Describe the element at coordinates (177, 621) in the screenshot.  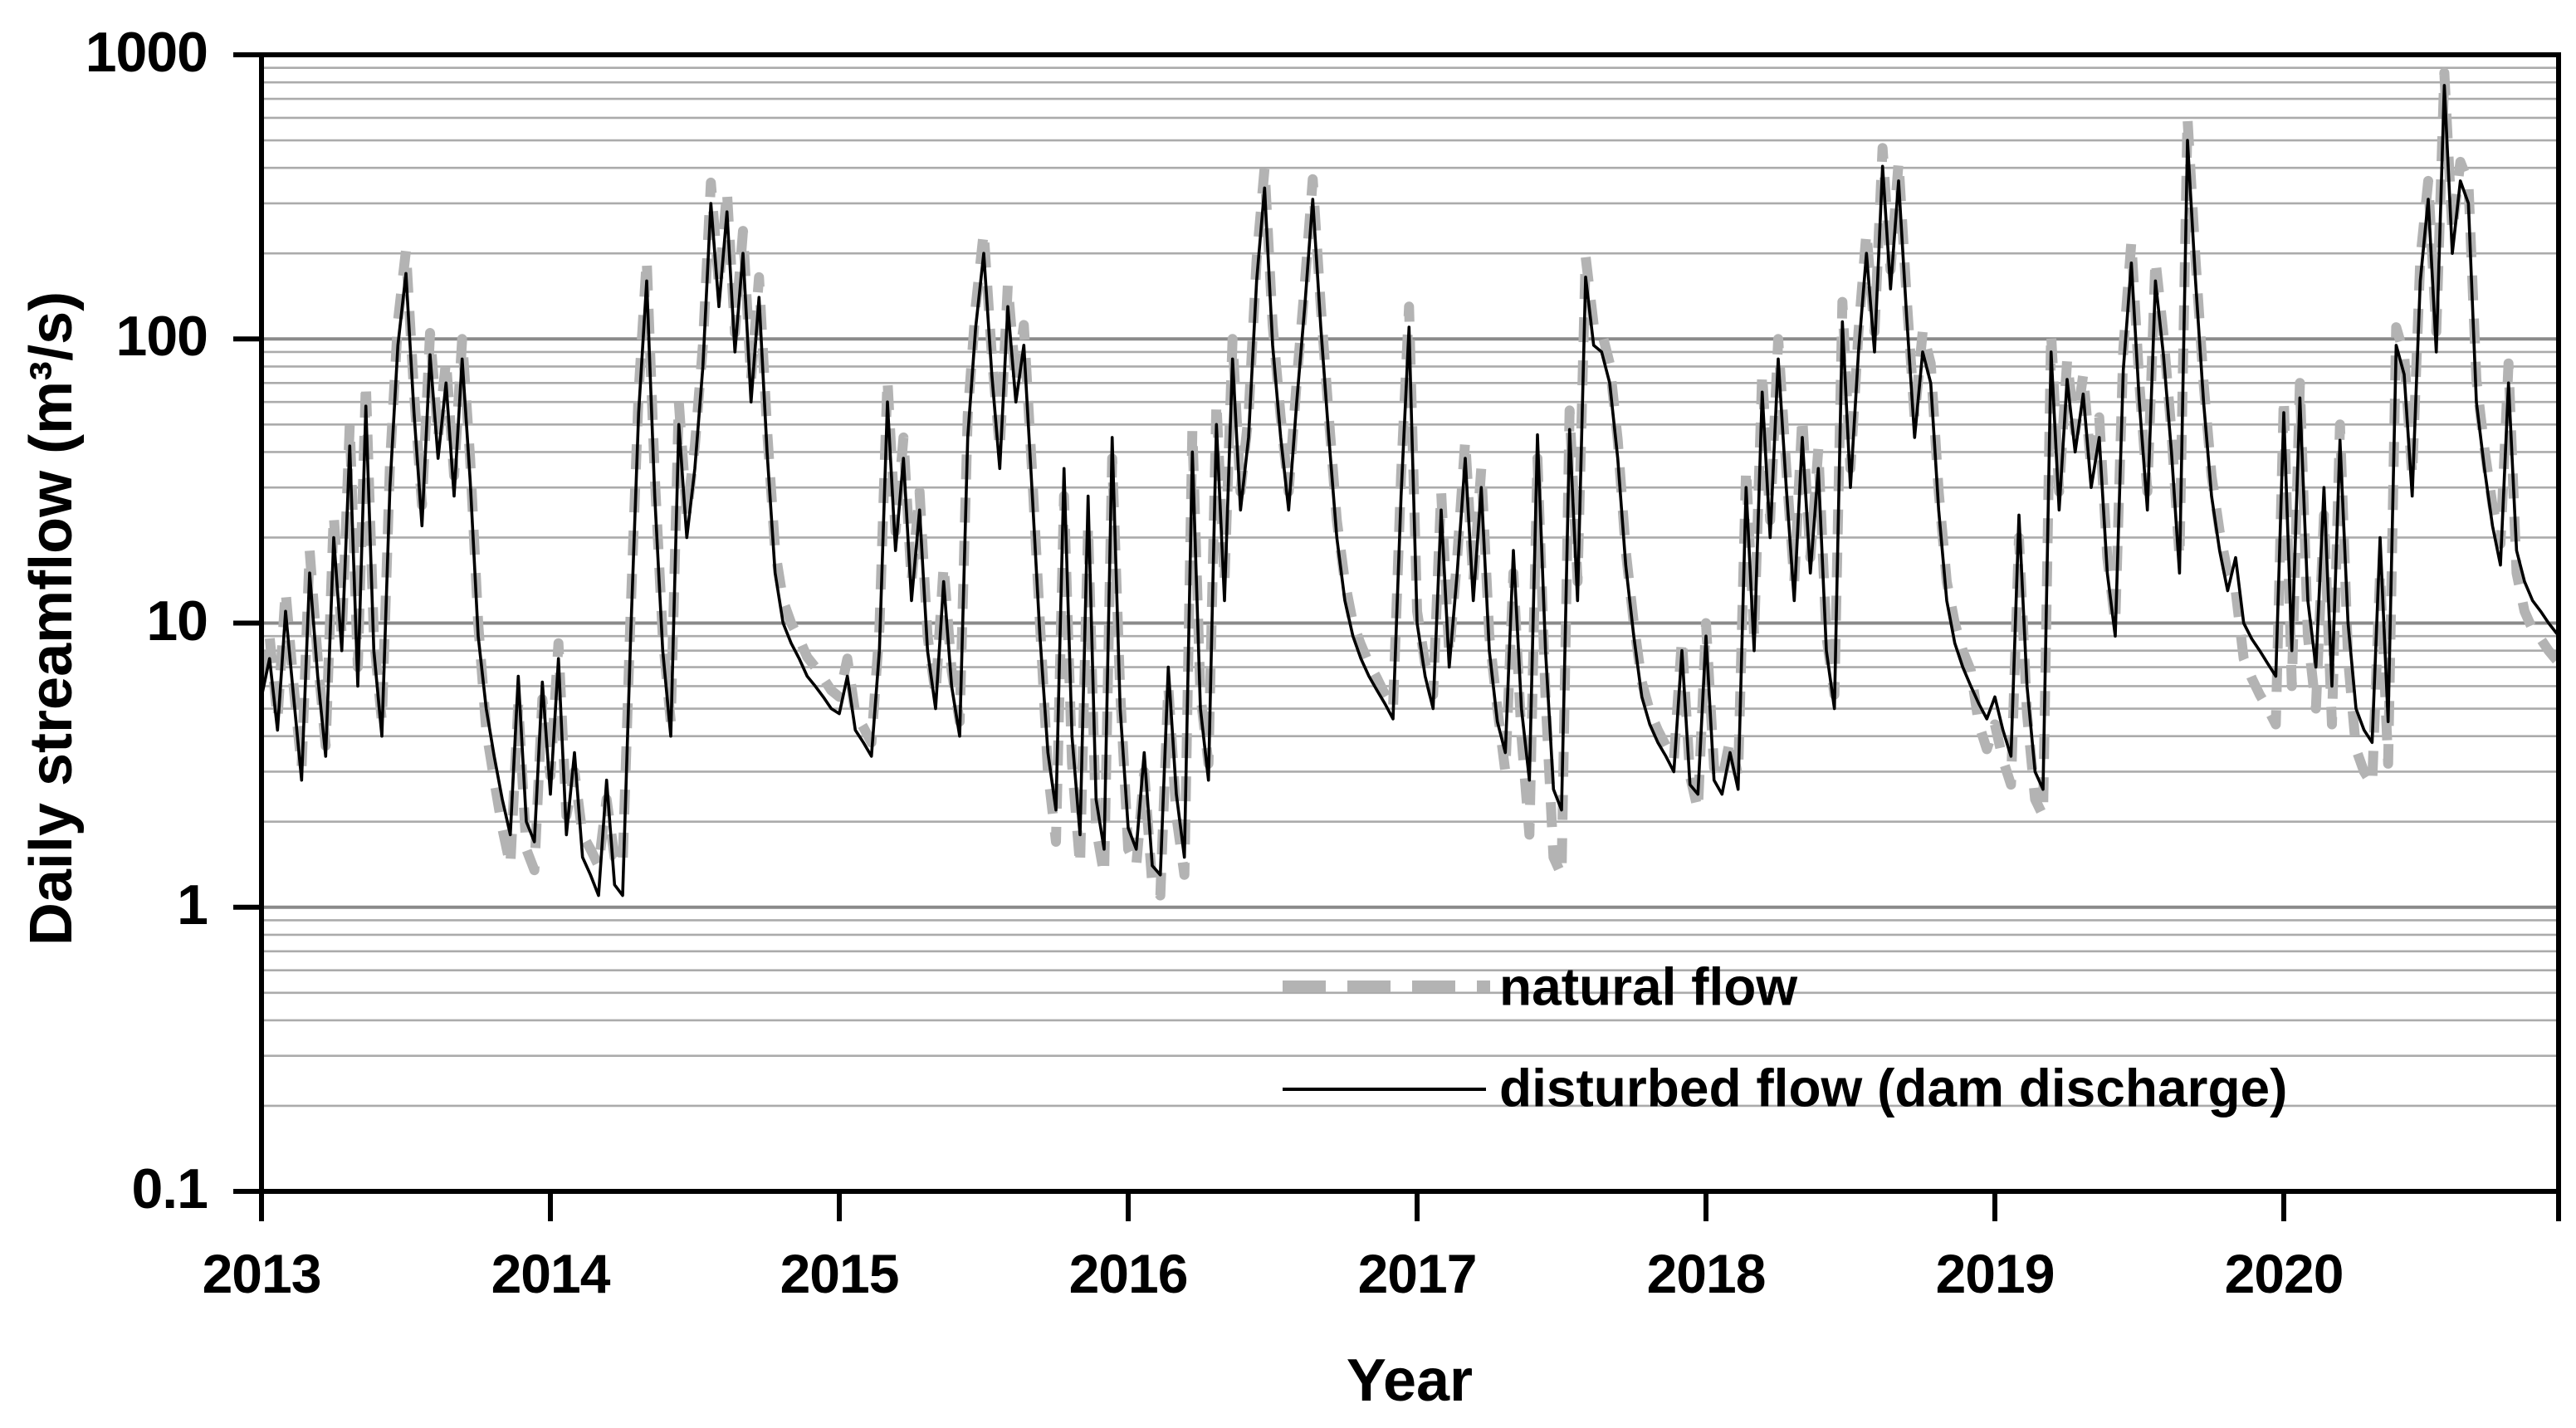
I see `y-tick-label: 10` at that location.